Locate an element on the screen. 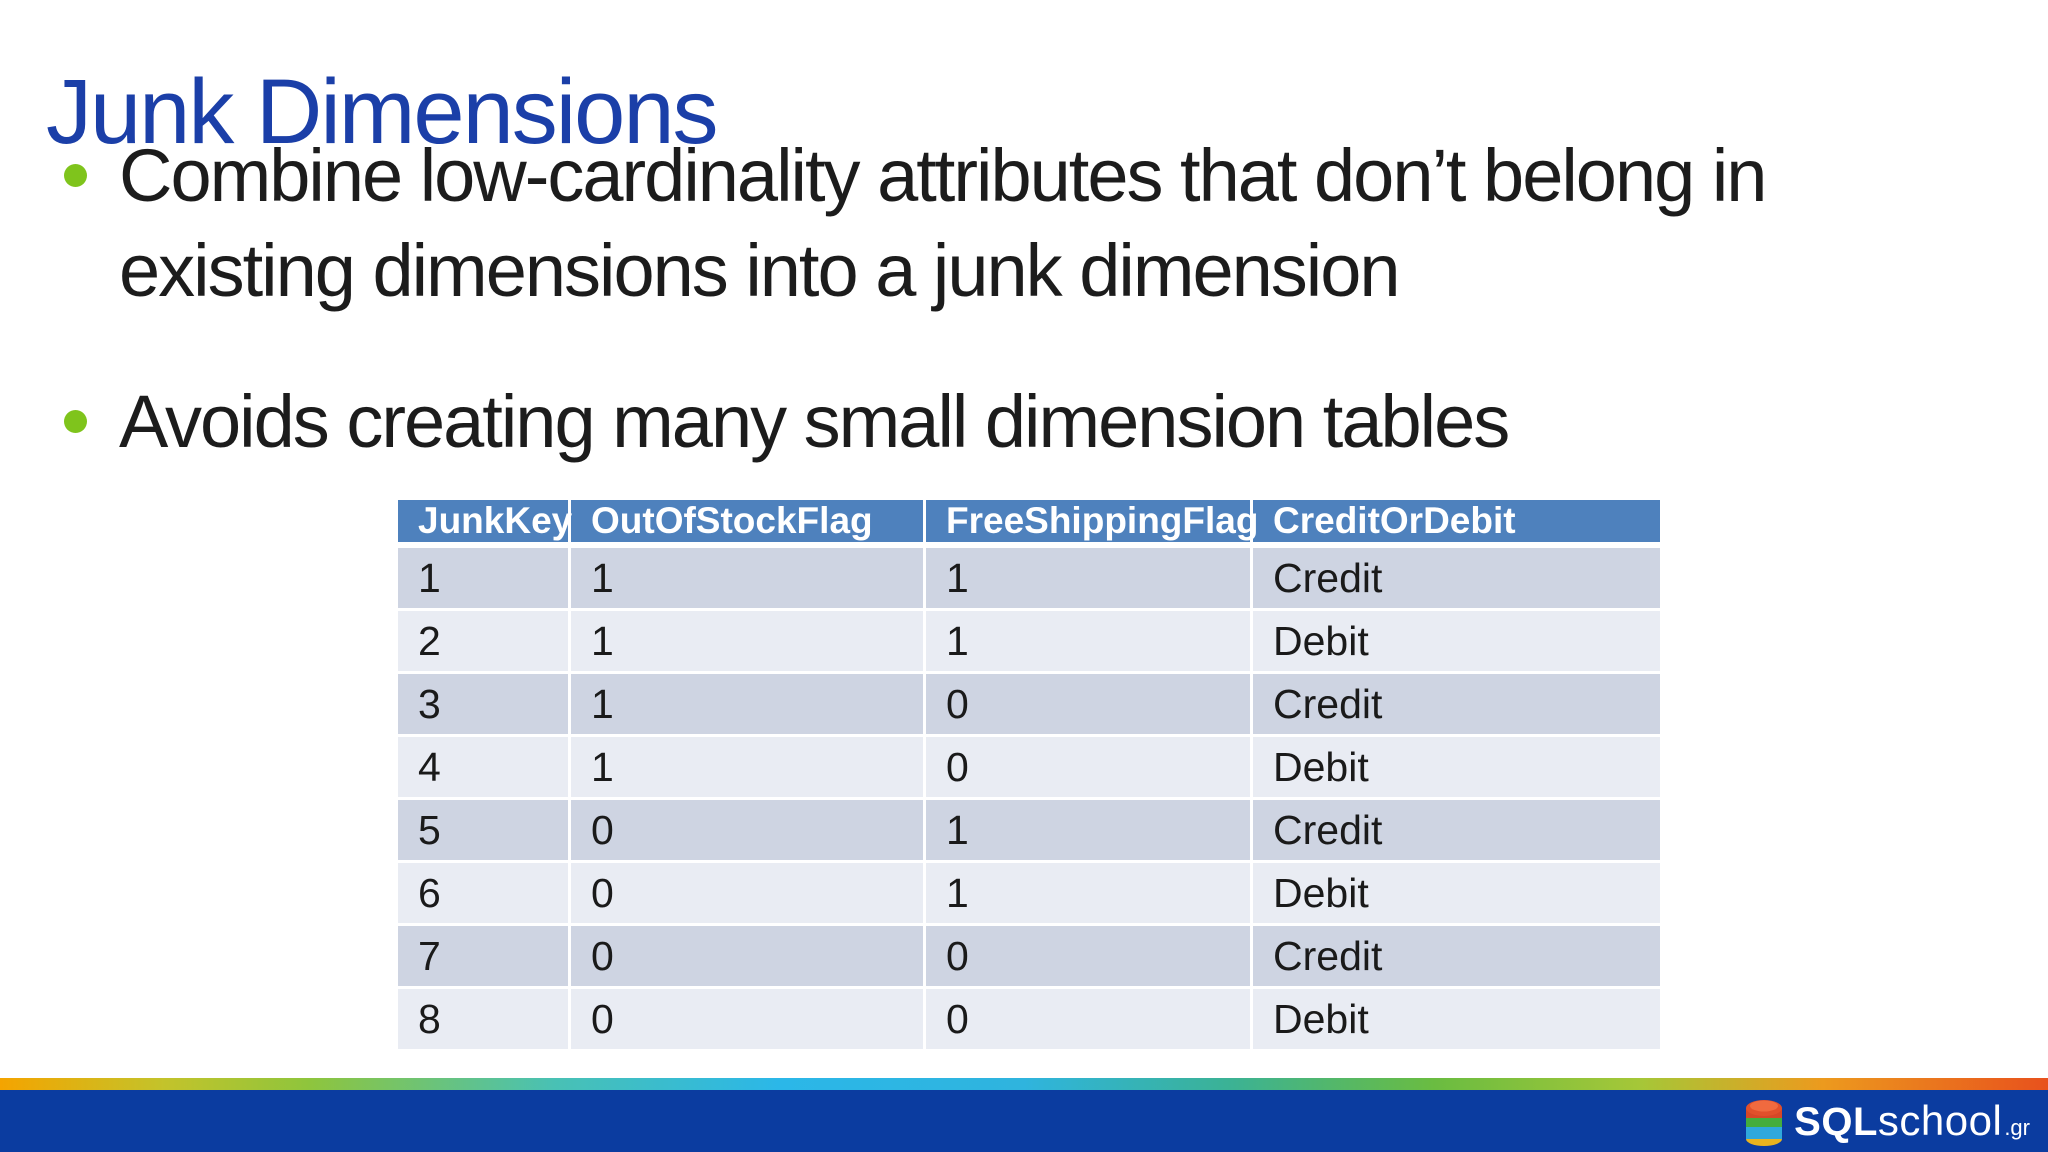 This screenshot has width=2048, height=1152. sqlschool-logo: SQL school .gr is located at coordinates (1887, 1121).